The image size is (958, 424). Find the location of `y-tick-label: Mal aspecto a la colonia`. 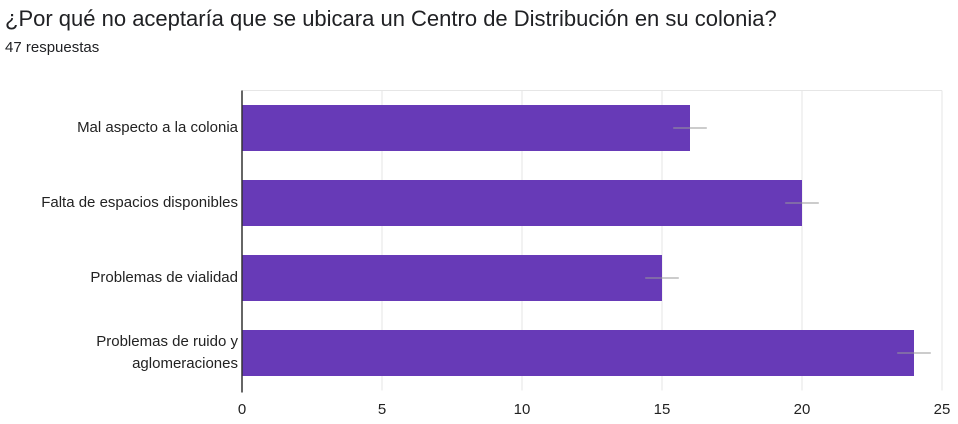

y-tick-label: Mal aspecto a la colonia is located at coordinates (157, 127).